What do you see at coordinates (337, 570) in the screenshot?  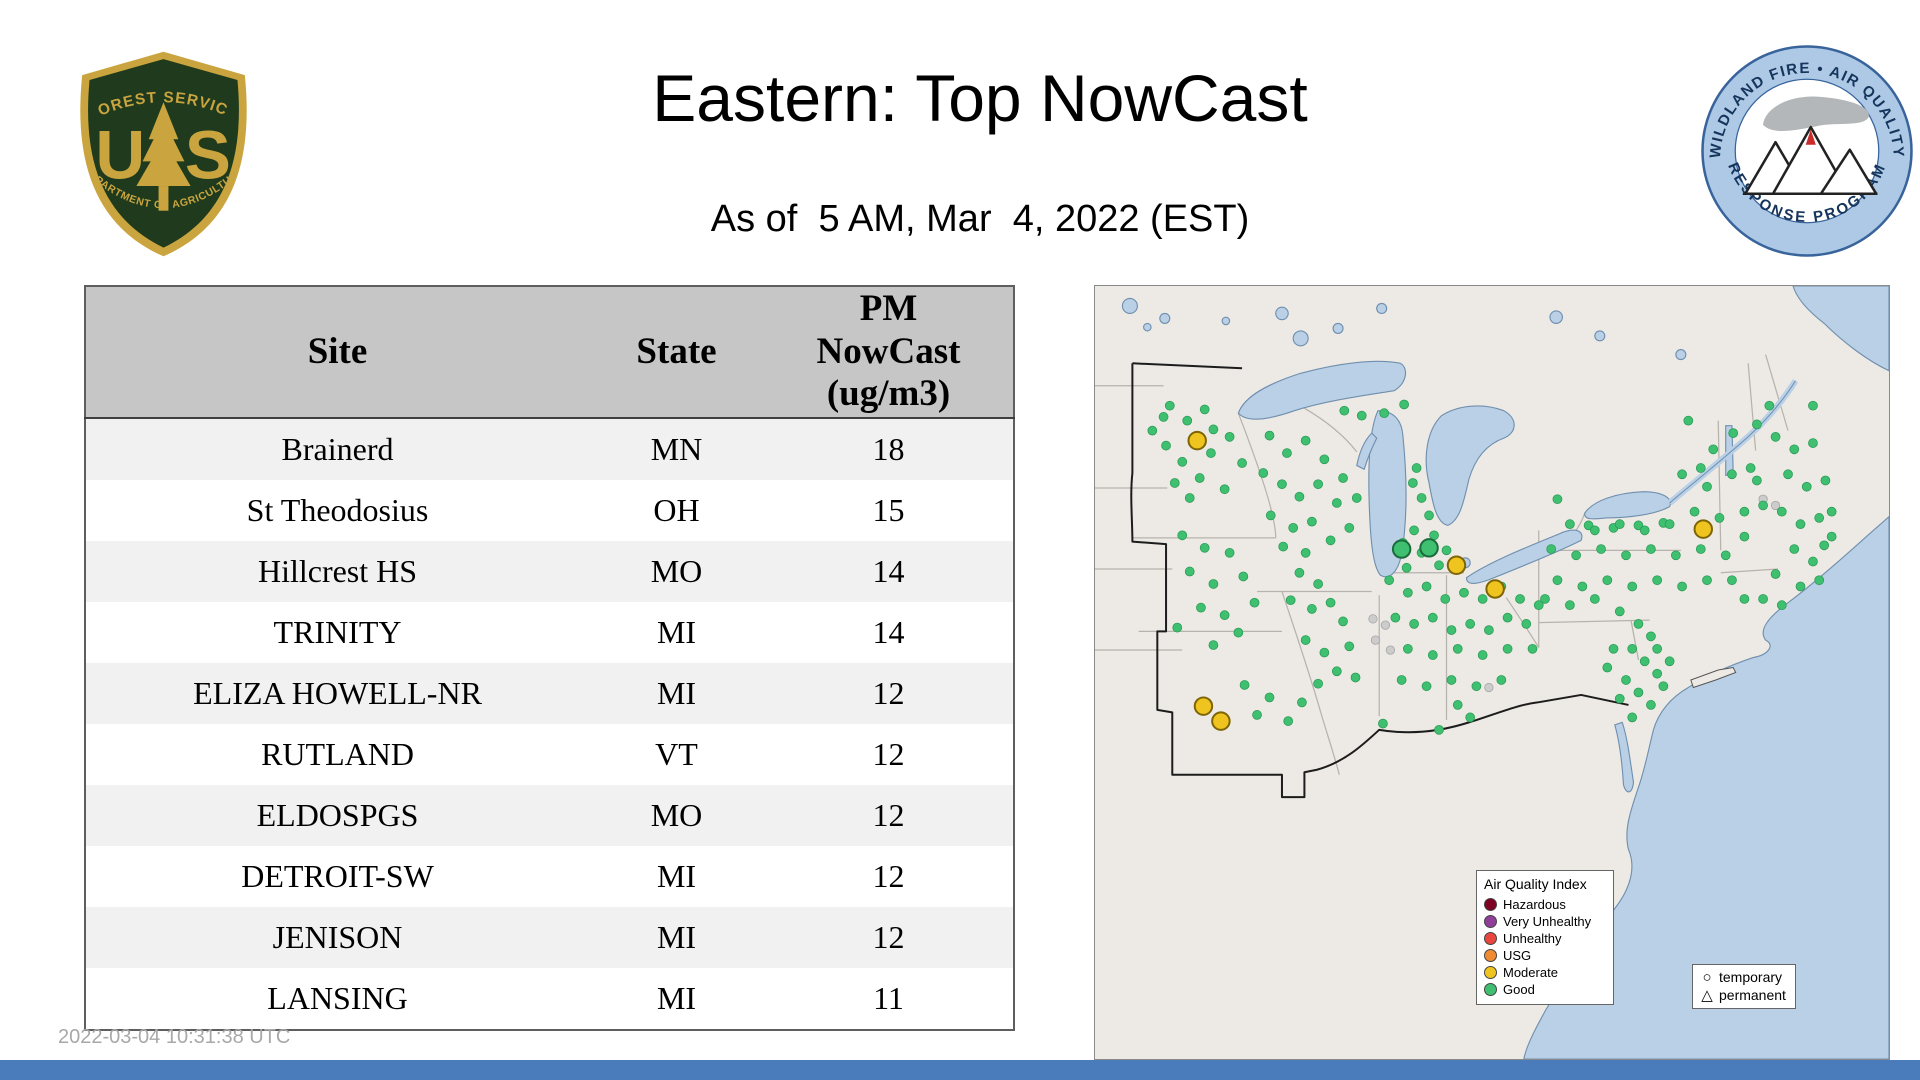 I see `site-cell: Hillcrest HS` at bounding box center [337, 570].